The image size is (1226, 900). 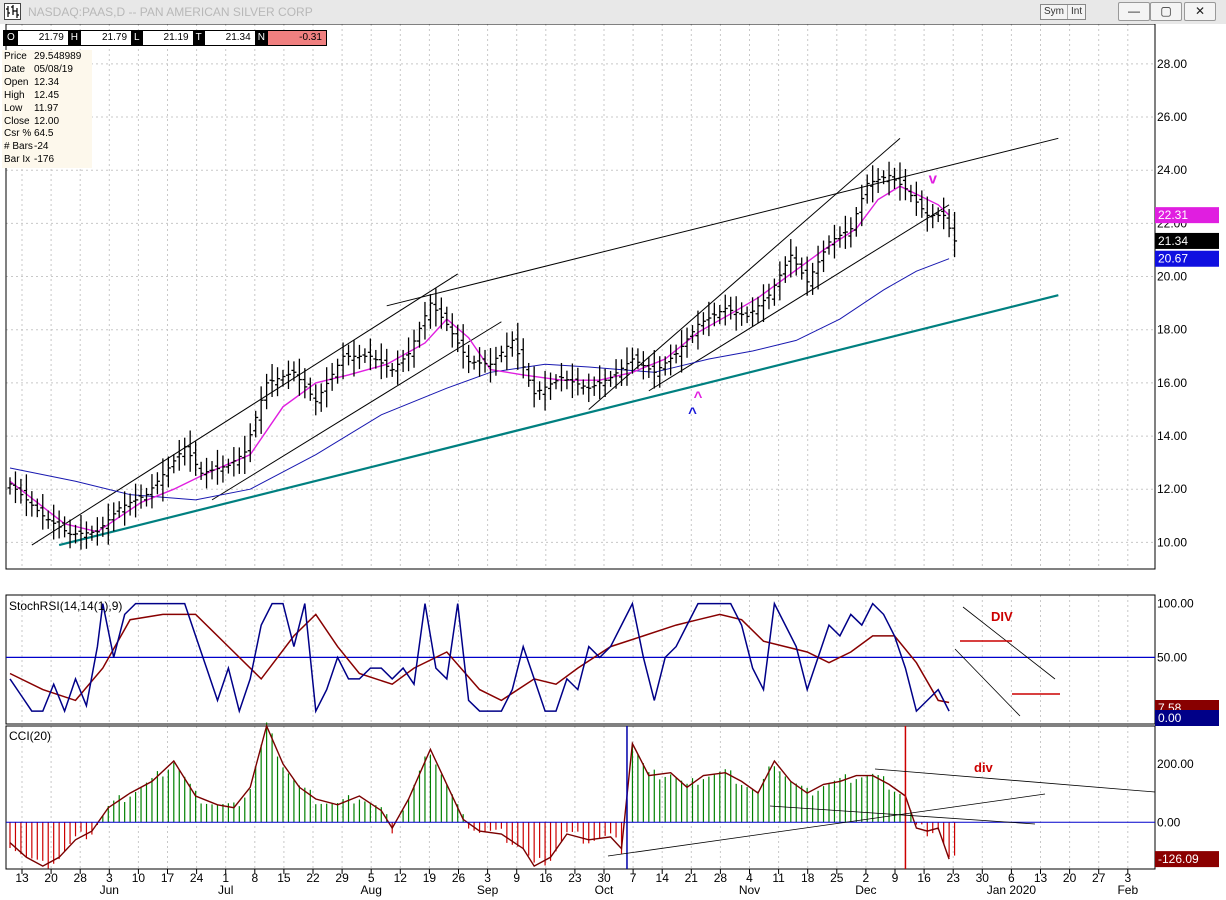 I want to click on price-tick-label: 18.00, so click(x=1172, y=330).